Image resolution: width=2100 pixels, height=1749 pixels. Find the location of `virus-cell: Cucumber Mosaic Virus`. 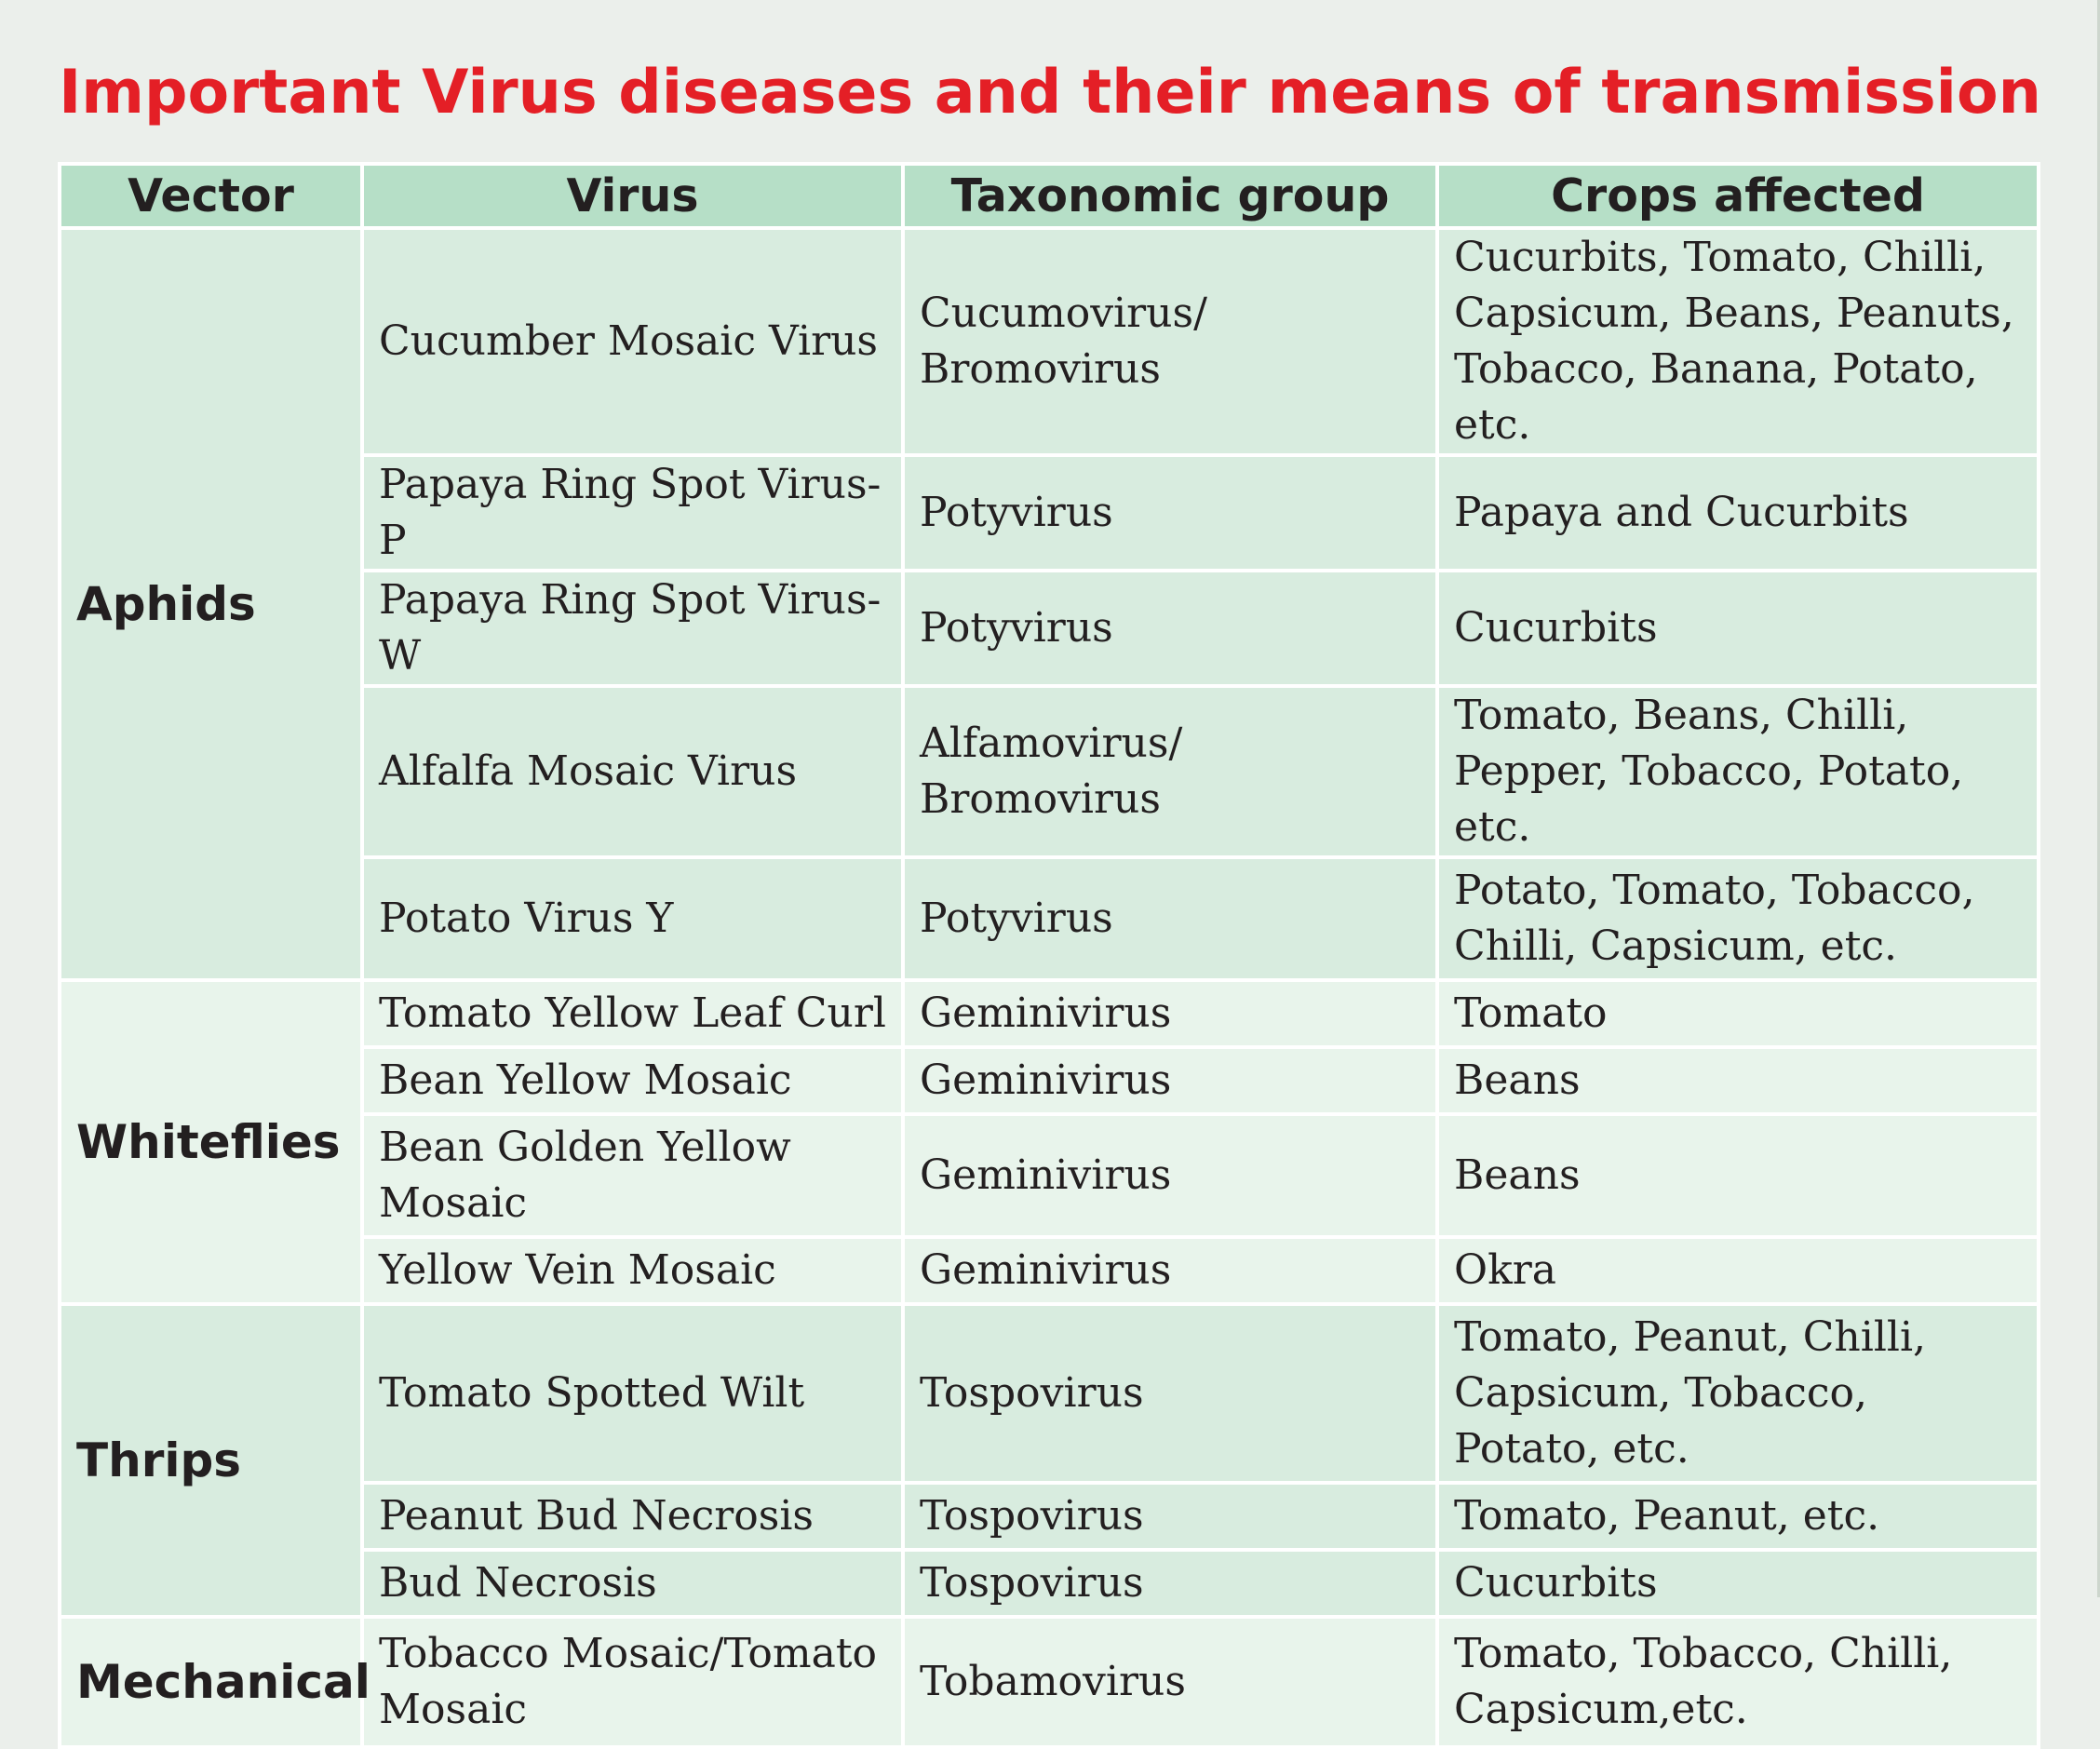

virus-cell: Cucumber Mosaic Virus is located at coordinates (632, 341).